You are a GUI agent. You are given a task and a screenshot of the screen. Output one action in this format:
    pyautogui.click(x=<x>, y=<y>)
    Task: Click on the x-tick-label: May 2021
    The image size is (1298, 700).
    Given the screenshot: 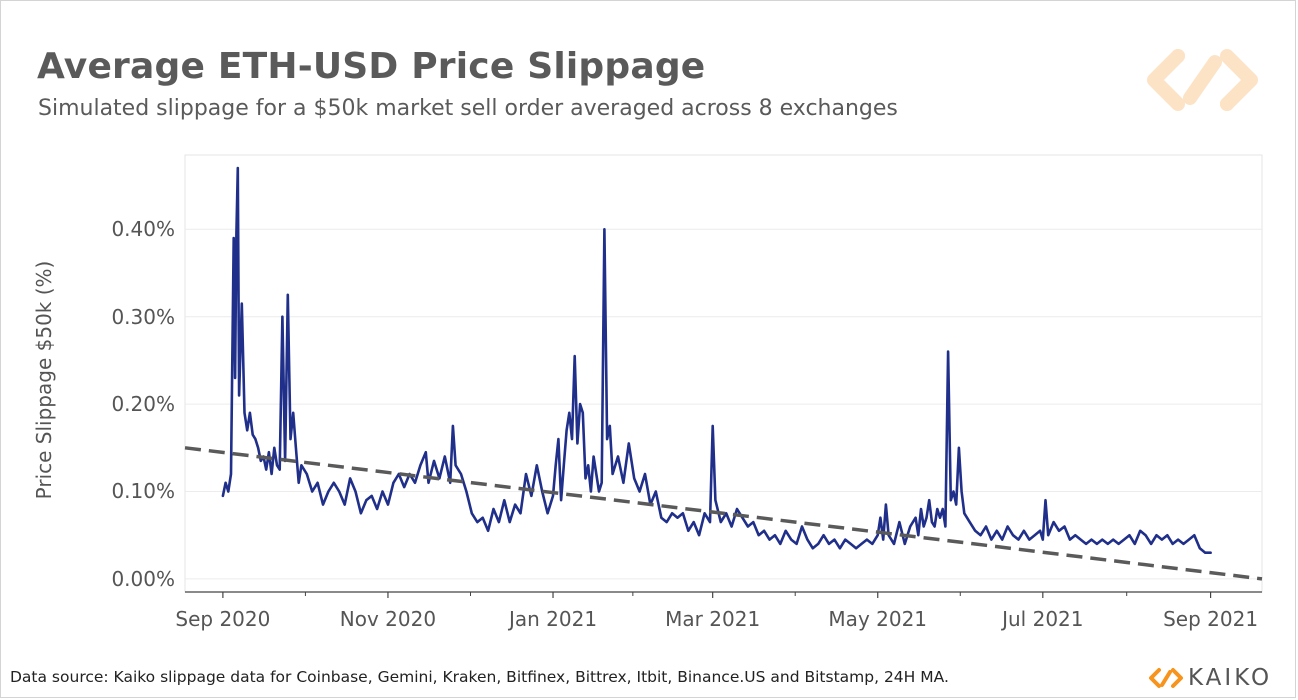 What is the action you would take?
    pyautogui.click(x=878, y=619)
    